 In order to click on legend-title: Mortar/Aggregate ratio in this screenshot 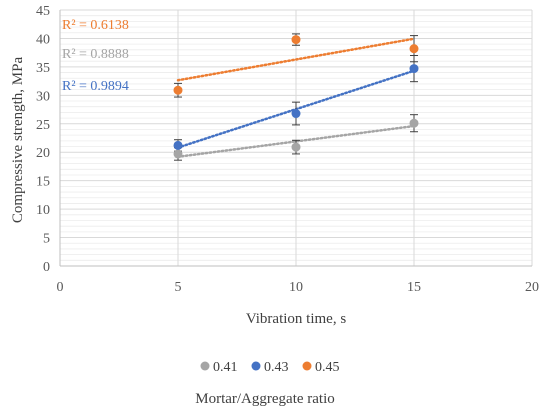, I will do `click(265, 399)`.